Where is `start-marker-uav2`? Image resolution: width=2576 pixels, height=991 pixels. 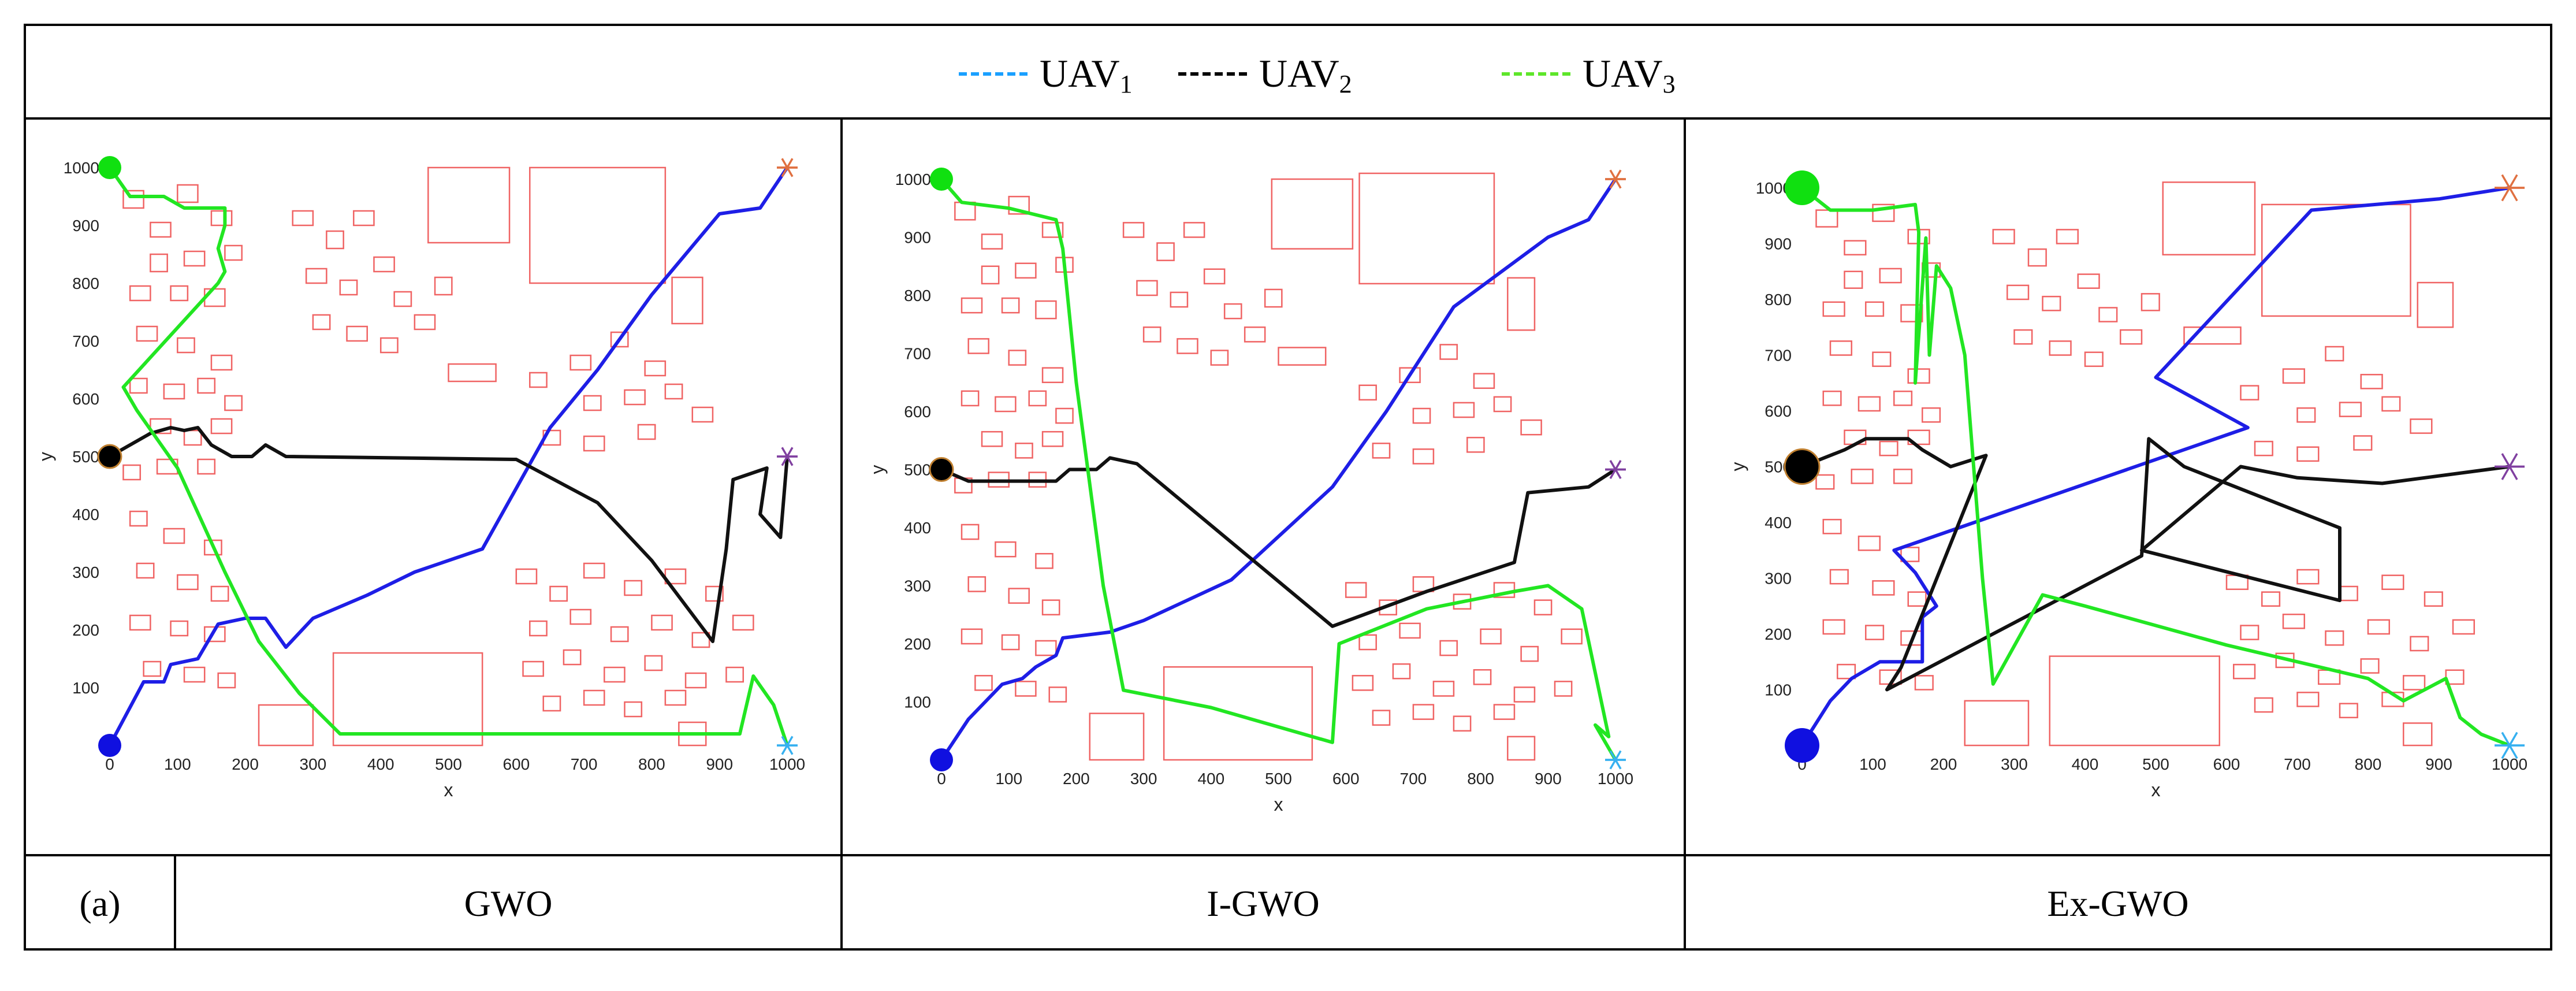 start-marker-uav2 is located at coordinates (1803, 466).